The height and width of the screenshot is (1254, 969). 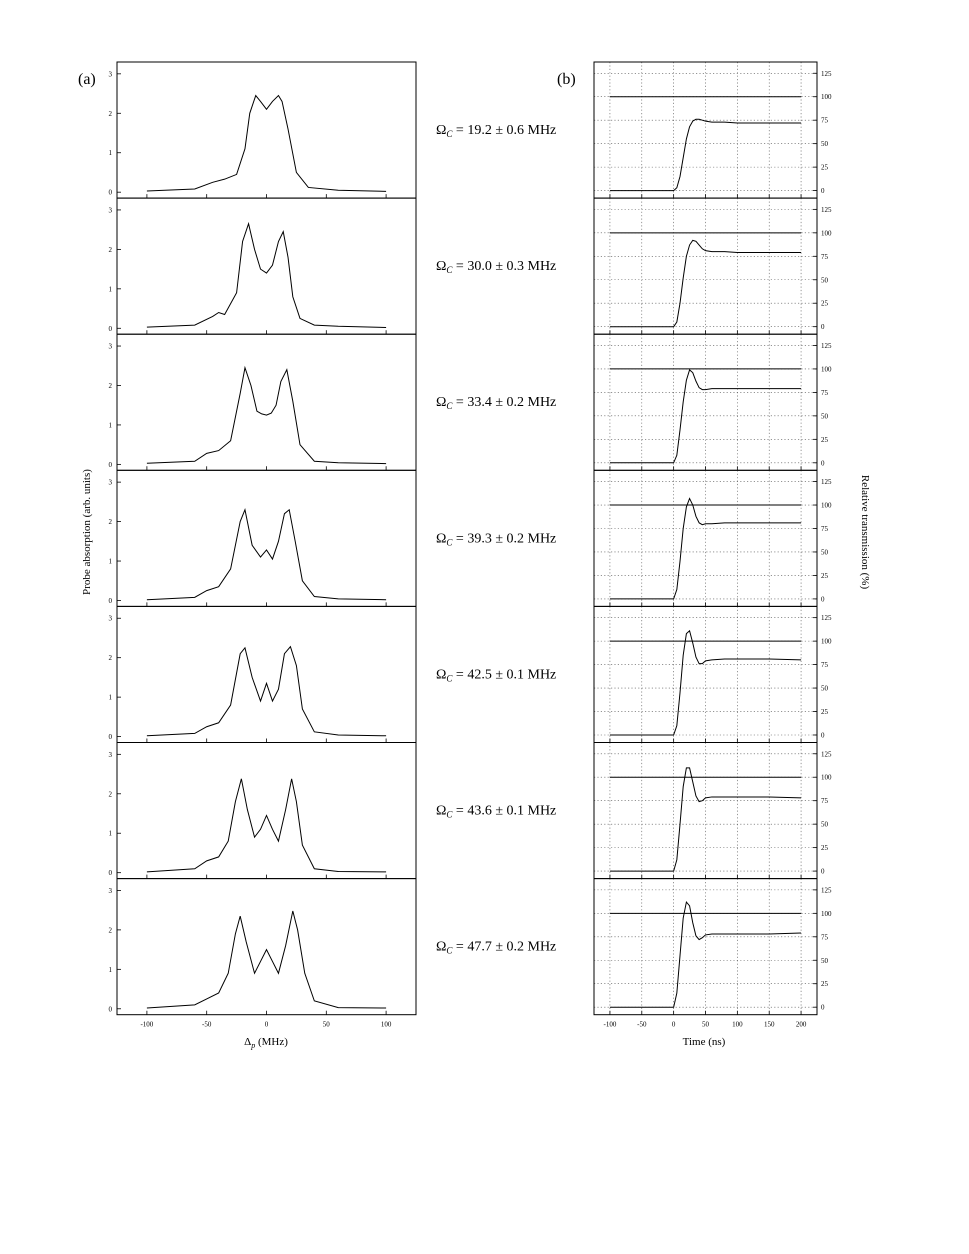 I want to click on omega-value: = 39.3 ± 0.2 MHz, so click(x=504, y=538).